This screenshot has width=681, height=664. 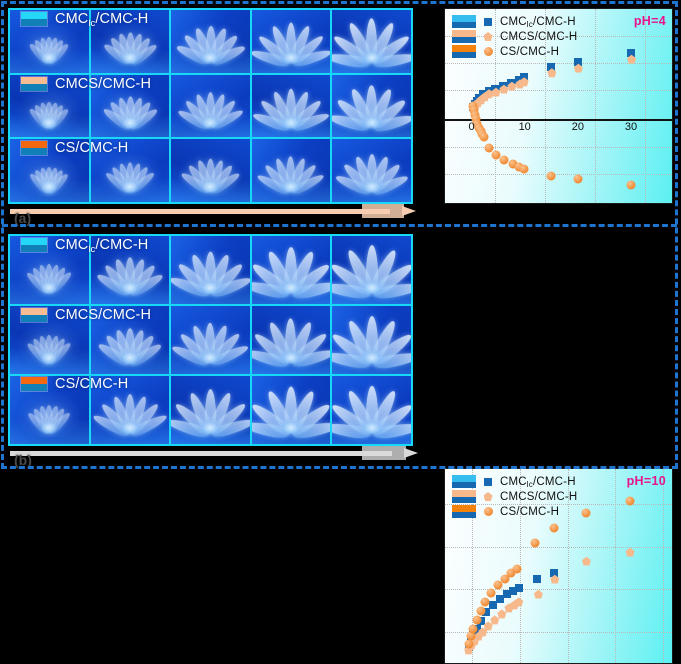 I want to click on panel-tag-b: (b), so click(x=23, y=460).